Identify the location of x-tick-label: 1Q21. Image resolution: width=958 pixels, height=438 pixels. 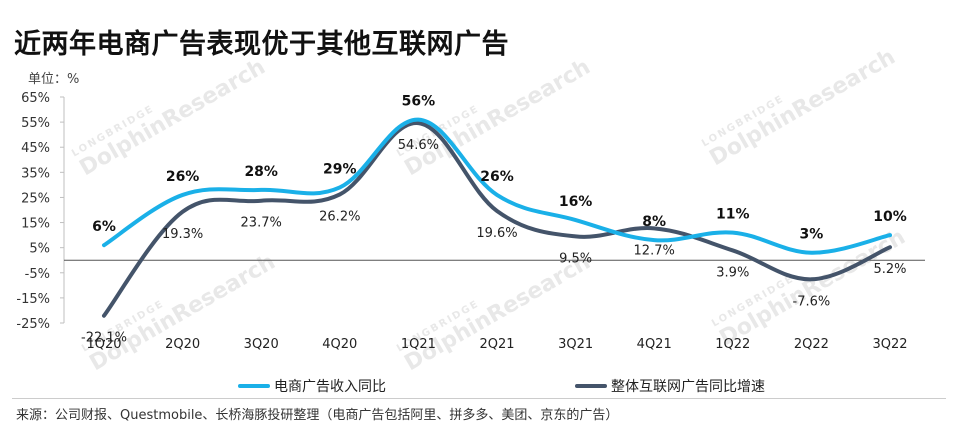
(418, 344).